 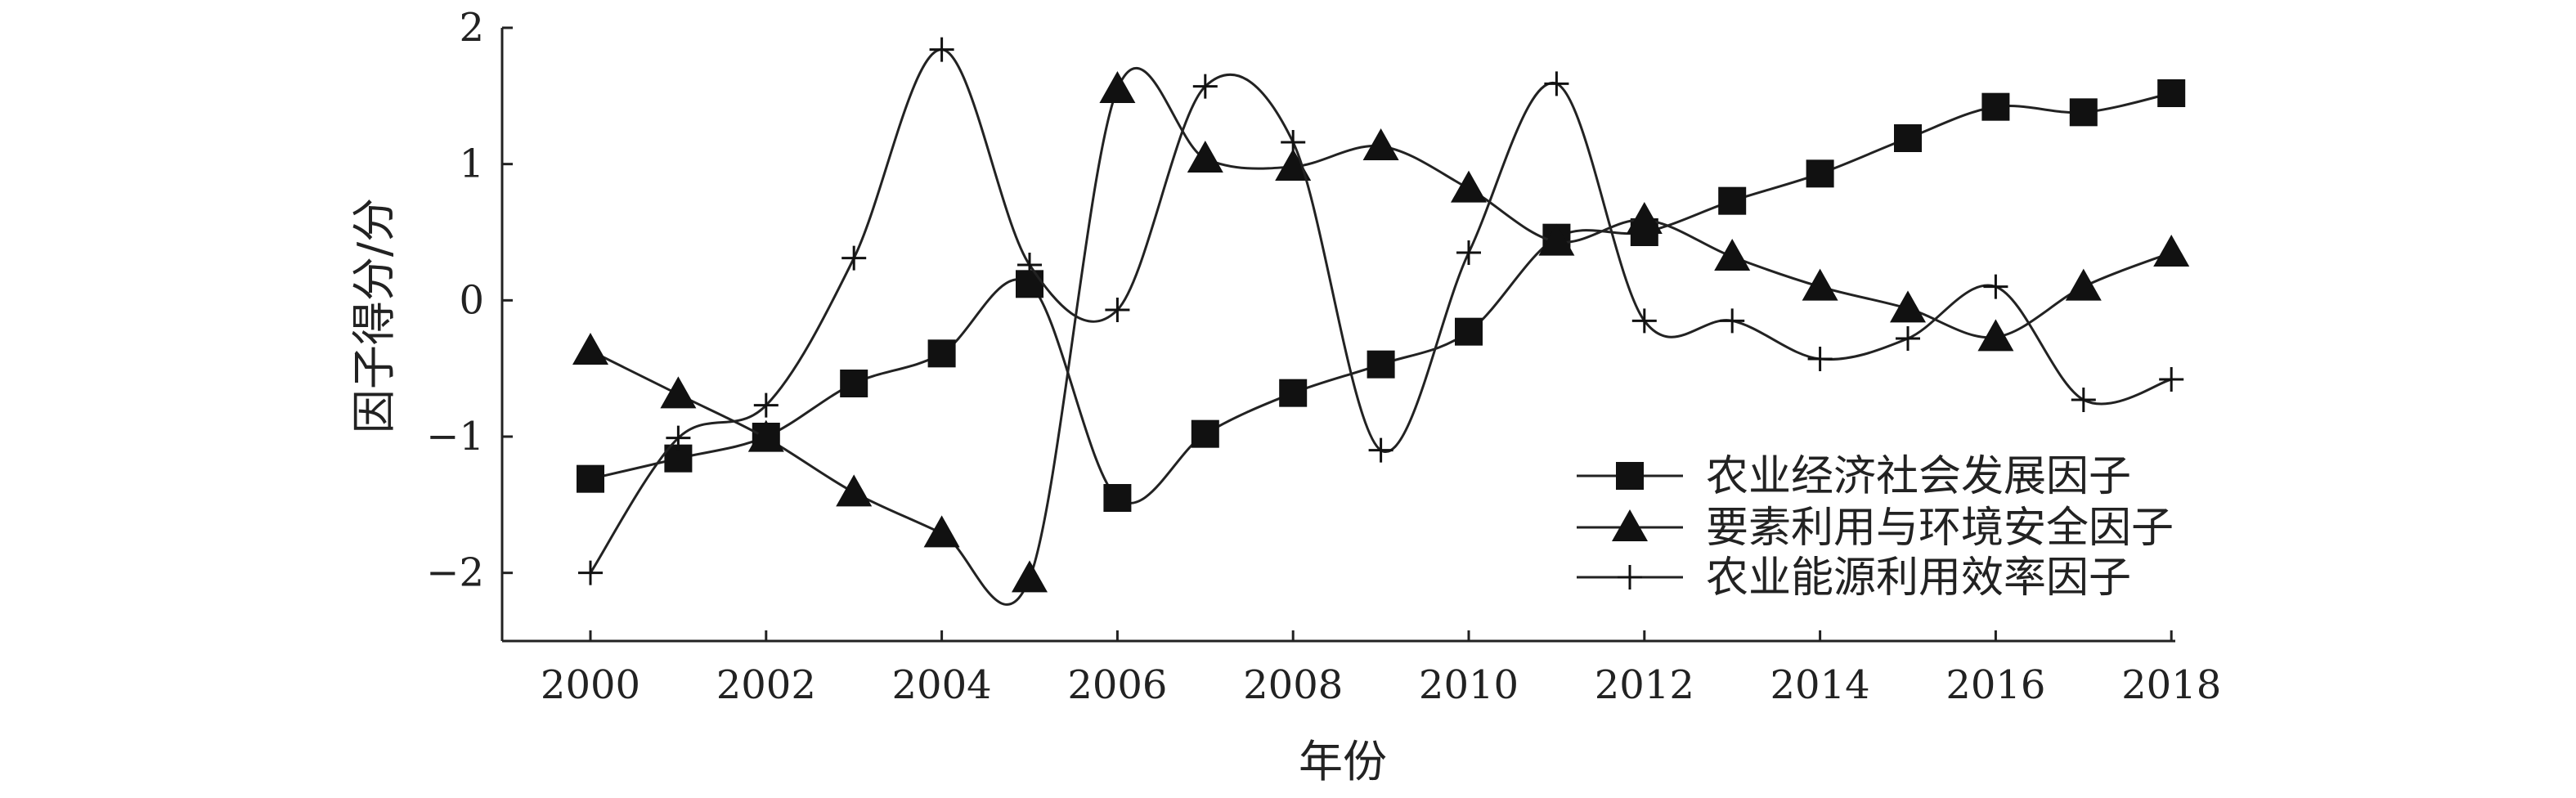 What do you see at coordinates (1919, 578) in the screenshot?
I see `legend-label: 农业能源利用效率因子` at bounding box center [1919, 578].